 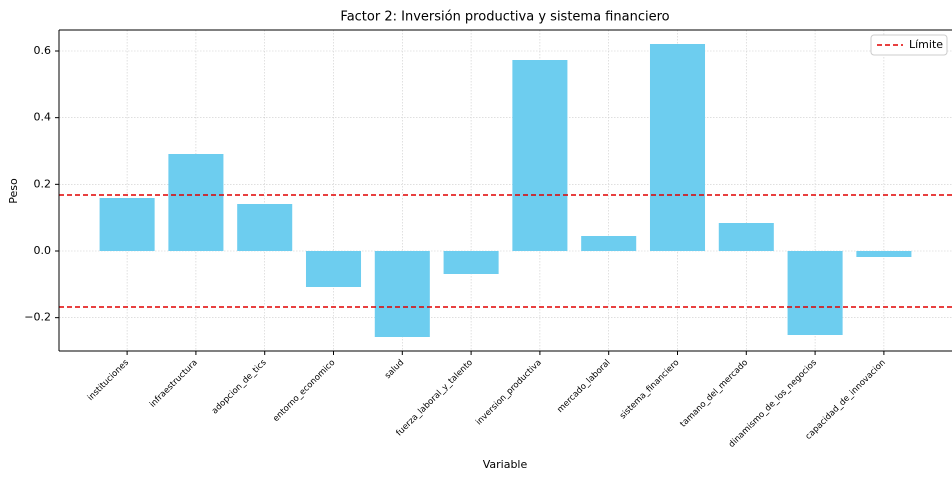 I want to click on x-tick-label: infraestructura, so click(x=174, y=384).